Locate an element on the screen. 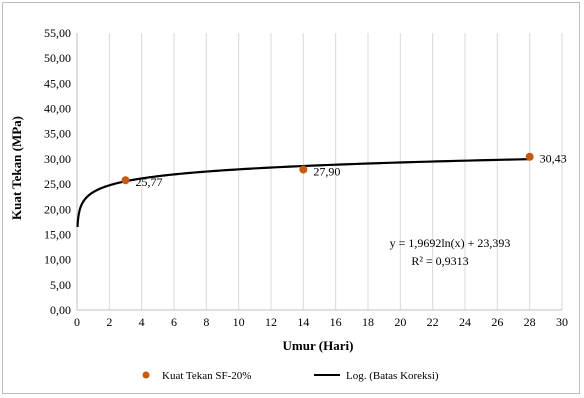 The width and height of the screenshot is (584, 398). x-tick-label: 18 is located at coordinates (368, 322).